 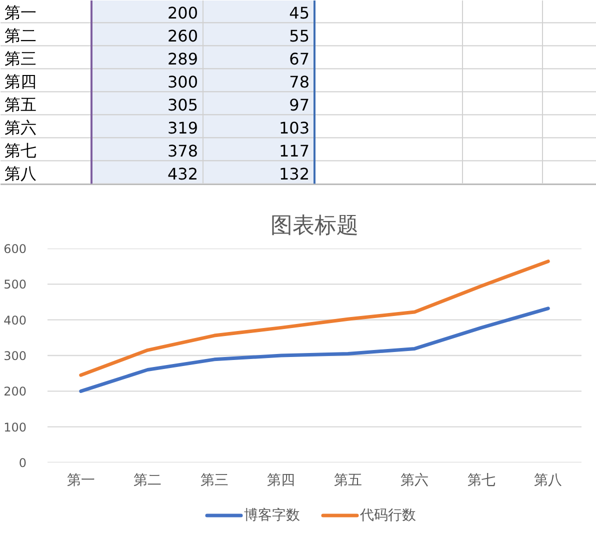 I want to click on data-label: 97, so click(x=299, y=104).